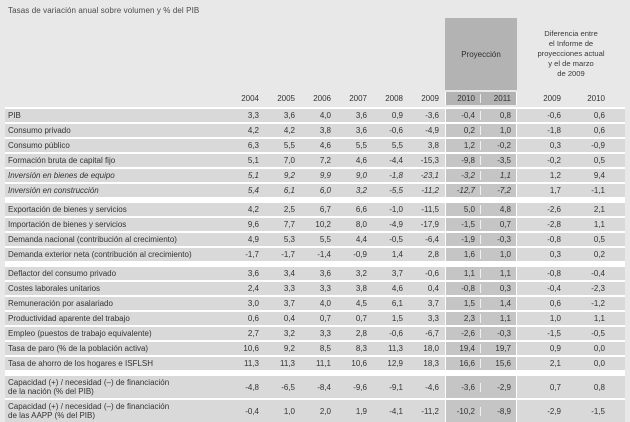 The width and height of the screenshot is (630, 422). Describe the element at coordinates (432, 130) in the screenshot. I see `value-cell: -4,9` at that location.